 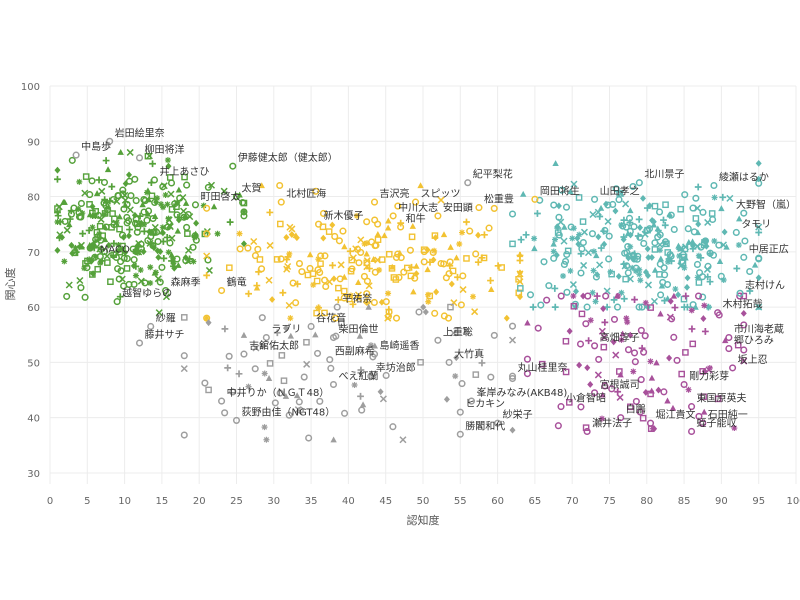 What do you see at coordinates (612, 422) in the screenshot?
I see `point-label: 瀬井法子` at bounding box center [612, 422].